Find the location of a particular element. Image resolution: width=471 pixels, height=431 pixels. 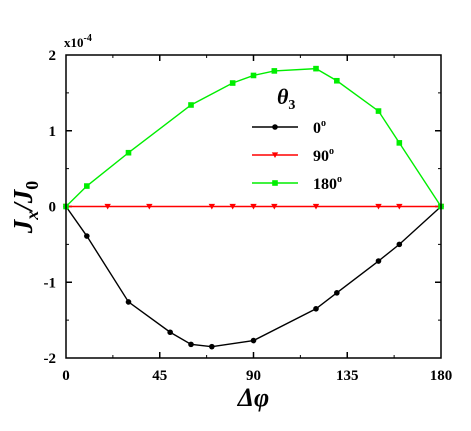

legend-entry-180: 180o is located at coordinates (297, 183).